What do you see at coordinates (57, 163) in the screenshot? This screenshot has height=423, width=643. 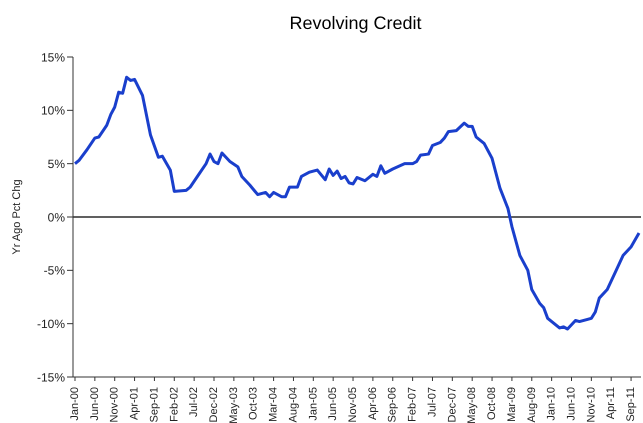 I see `y-tick-label: 5%` at bounding box center [57, 163].